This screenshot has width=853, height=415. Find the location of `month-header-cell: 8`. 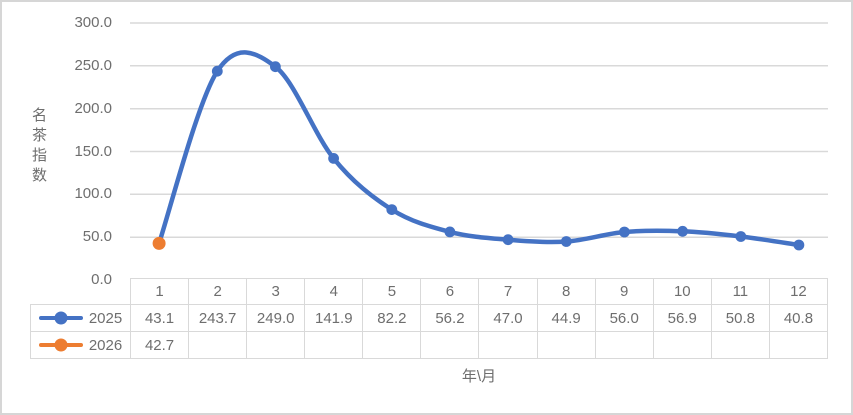

month-header-cell: 8 is located at coordinates (565, 291).